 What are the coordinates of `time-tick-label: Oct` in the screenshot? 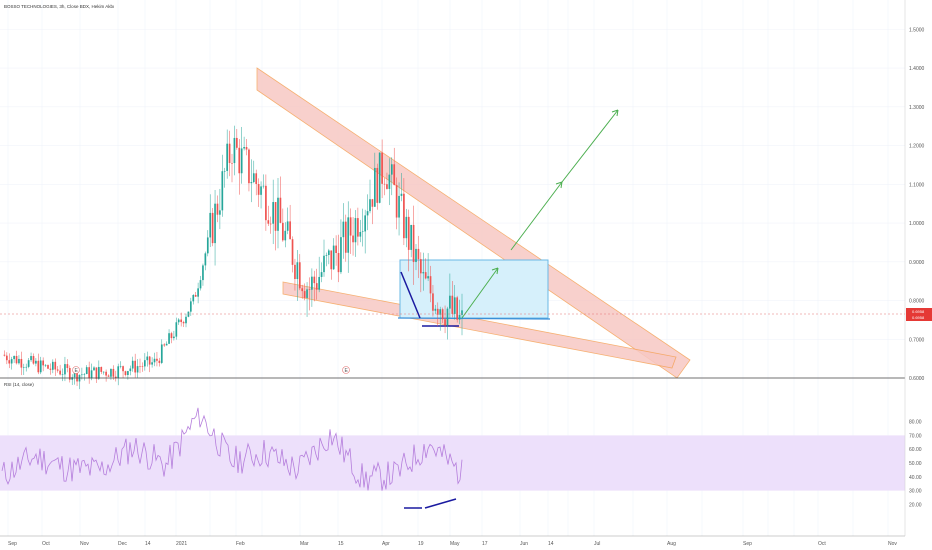 It's located at (822, 544).